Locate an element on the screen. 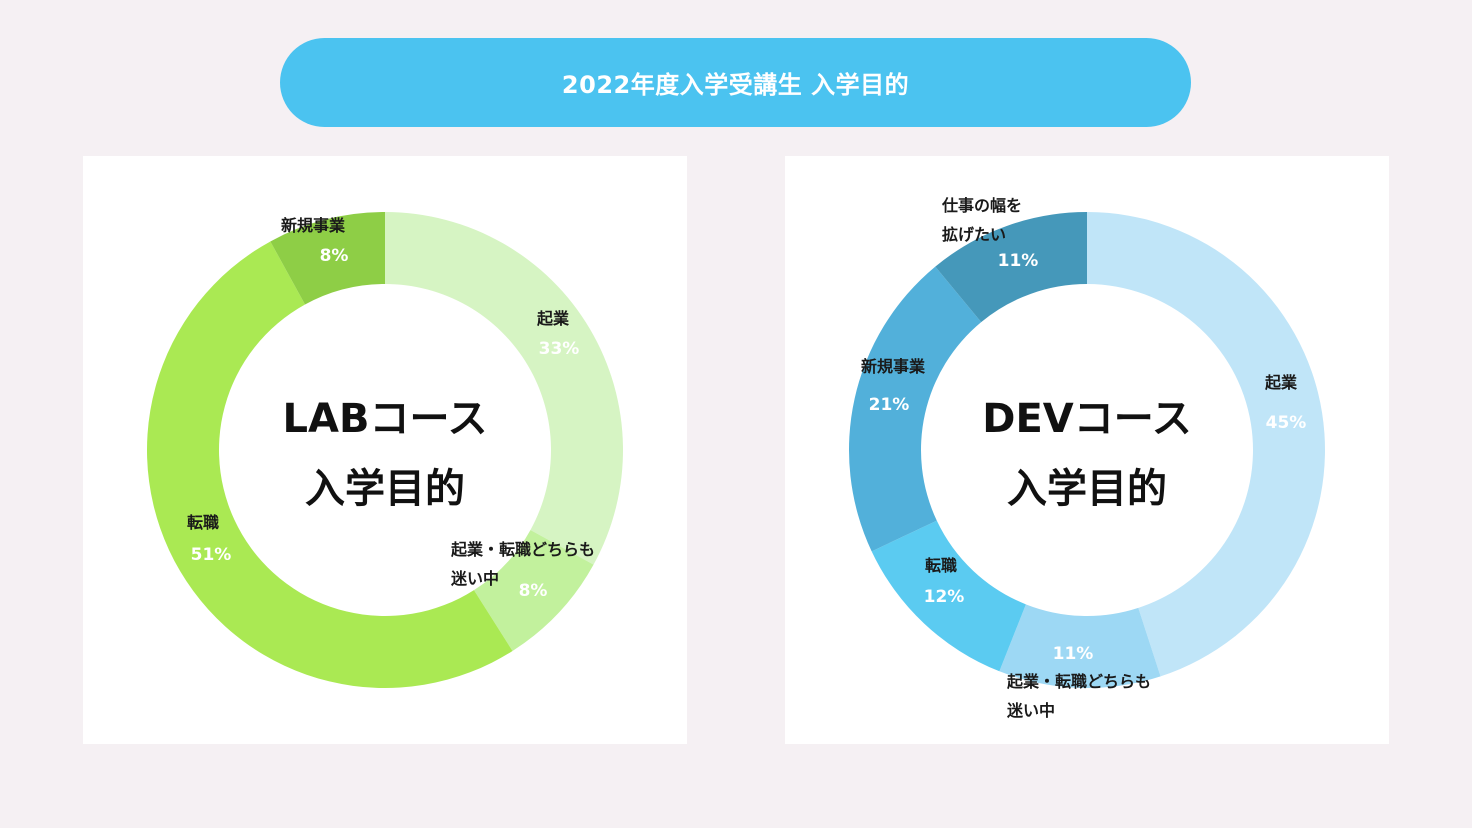 This screenshot has width=1472, height=828. dev-slice-label-1-1: 迷い中 is located at coordinates (1030, 710).